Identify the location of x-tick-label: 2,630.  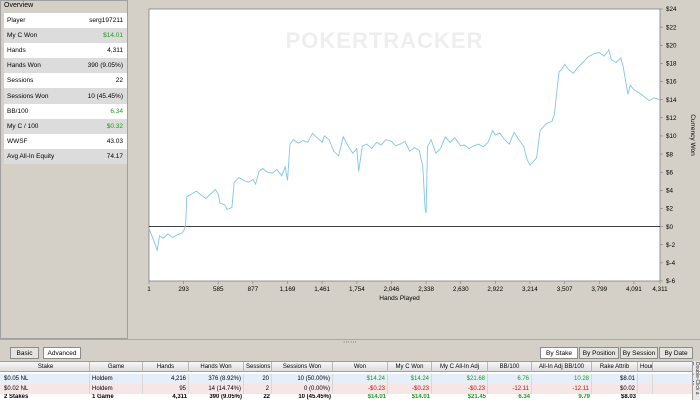
(461, 289).